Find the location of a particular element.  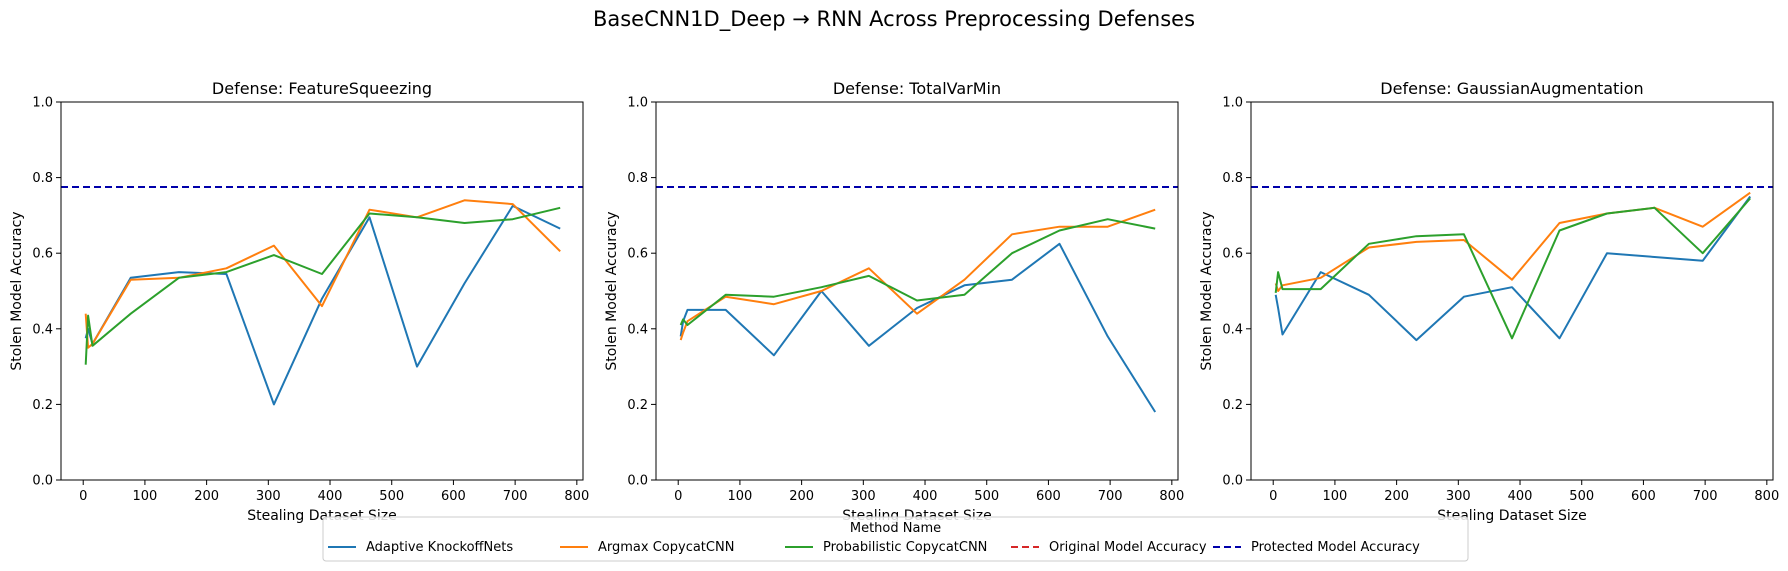

legend-title: Method Name is located at coordinates (895, 528).